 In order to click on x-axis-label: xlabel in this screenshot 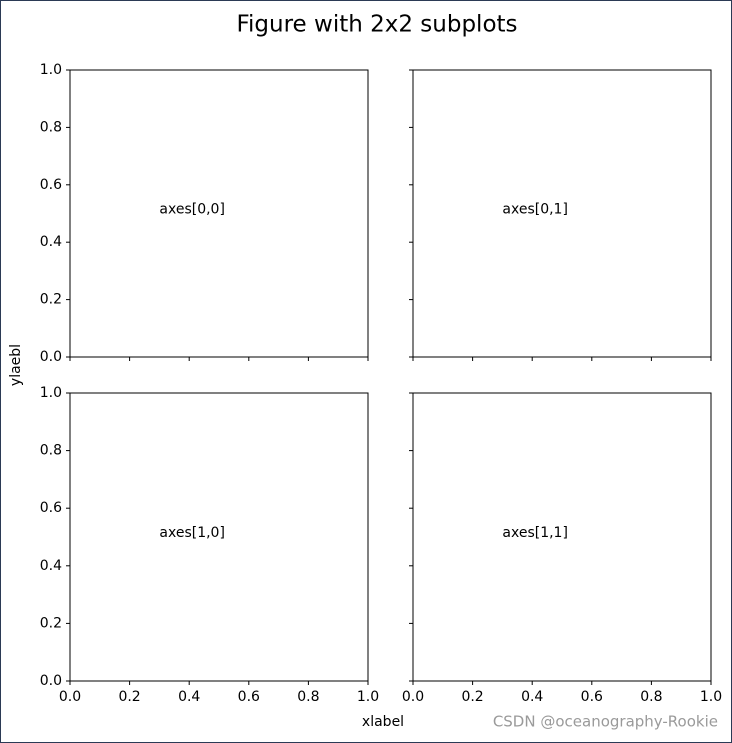, I will do `click(383, 722)`.